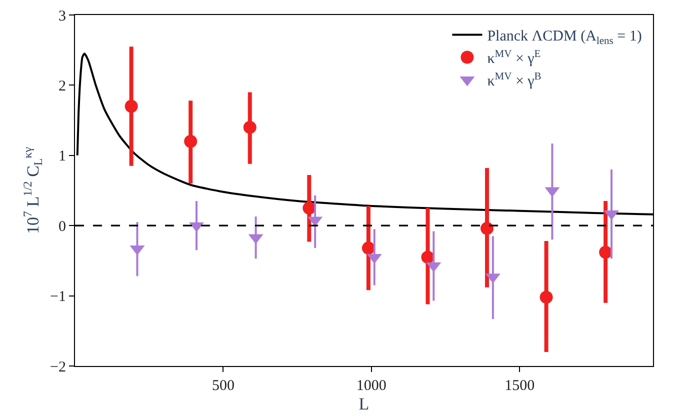  Describe the element at coordinates (62, 156) in the screenshot. I see `y-tick-label: 1` at that location.